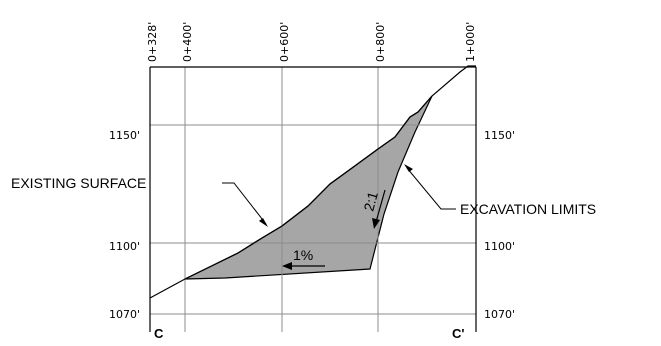 The width and height of the screenshot is (661, 346). Describe the element at coordinates (470, 42) in the screenshot. I see `station-label-1-000: 1+000'` at that location.